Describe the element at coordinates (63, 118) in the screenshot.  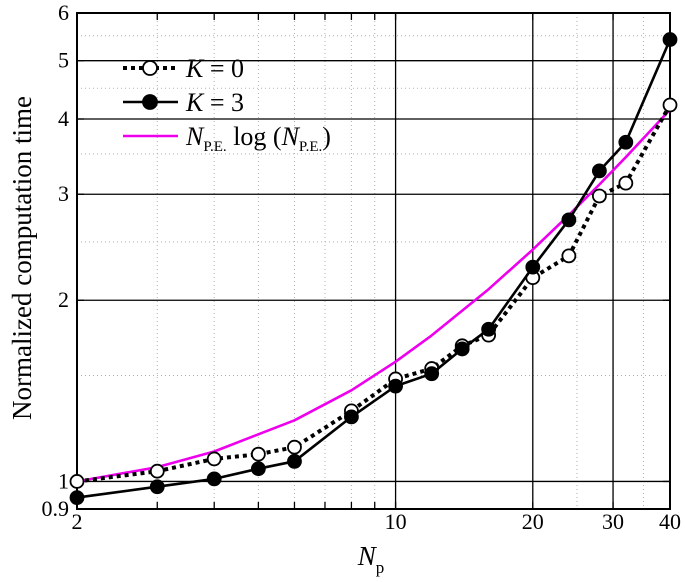
I see `y-tick-label: 4` at that location.